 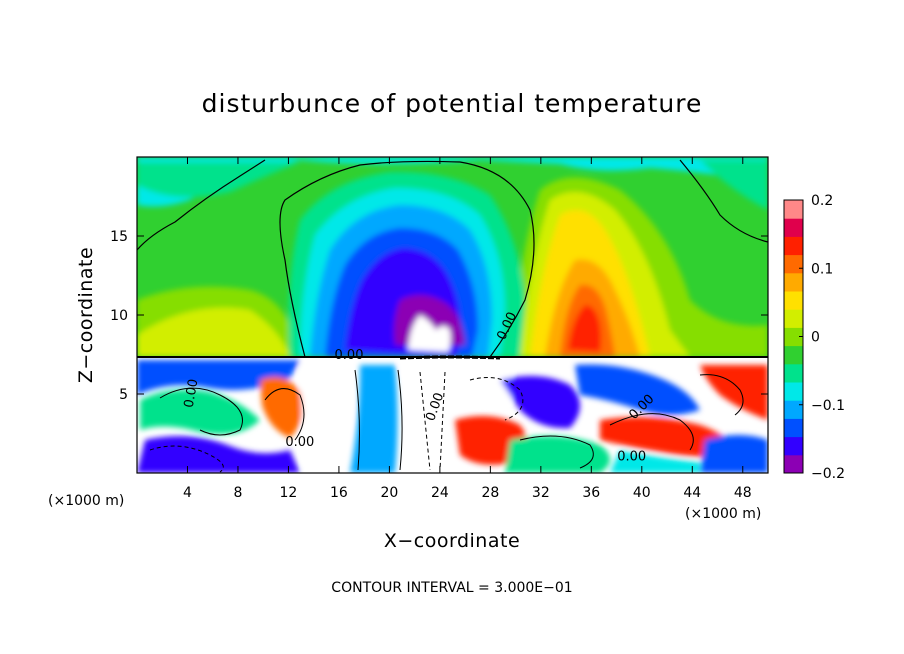 What do you see at coordinates (822, 269) in the screenshot?
I see `colorbar-tick-label: 0.1` at bounding box center [822, 269].